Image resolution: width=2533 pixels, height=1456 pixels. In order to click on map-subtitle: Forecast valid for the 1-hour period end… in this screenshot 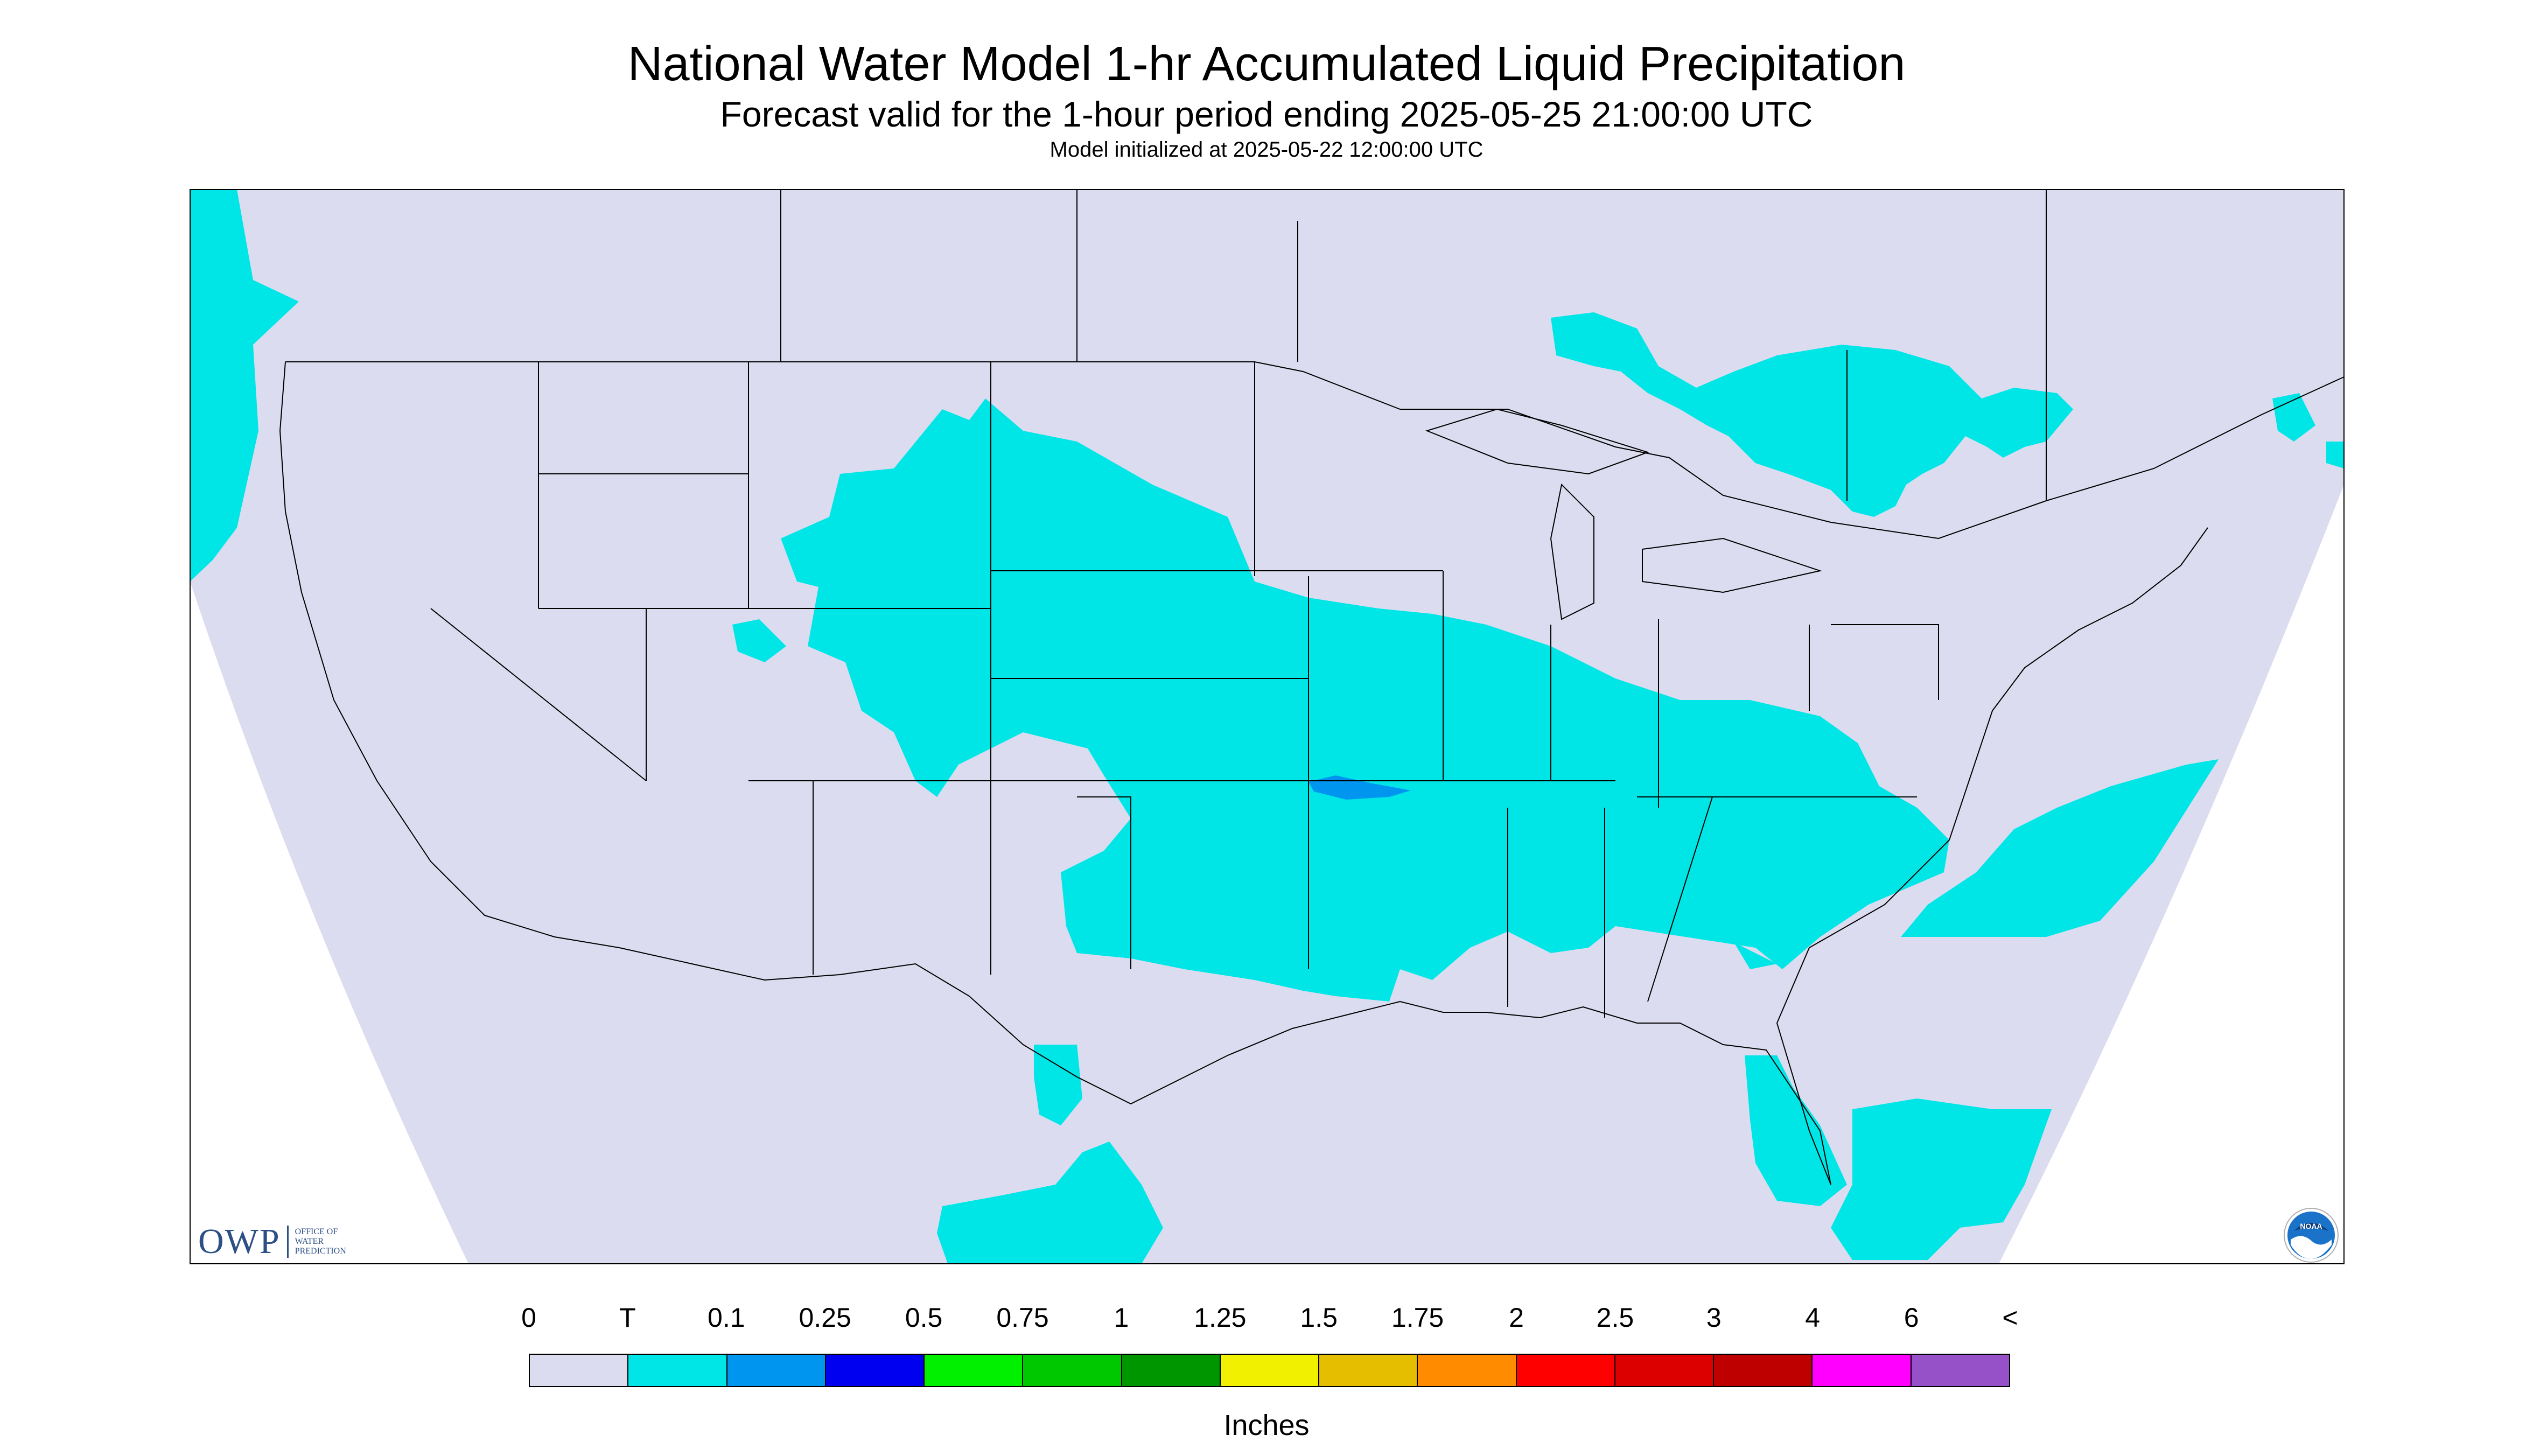, I will do `click(1266, 114)`.